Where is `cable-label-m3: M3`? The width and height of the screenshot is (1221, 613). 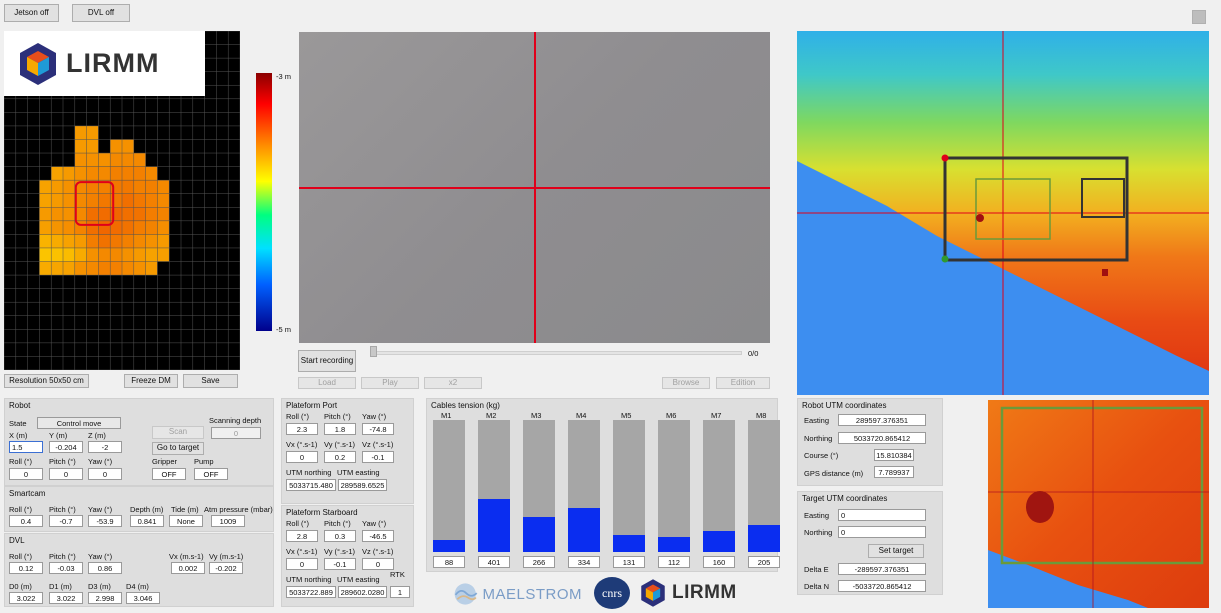
cable-label-m3: M3 is located at coordinates (536, 415).